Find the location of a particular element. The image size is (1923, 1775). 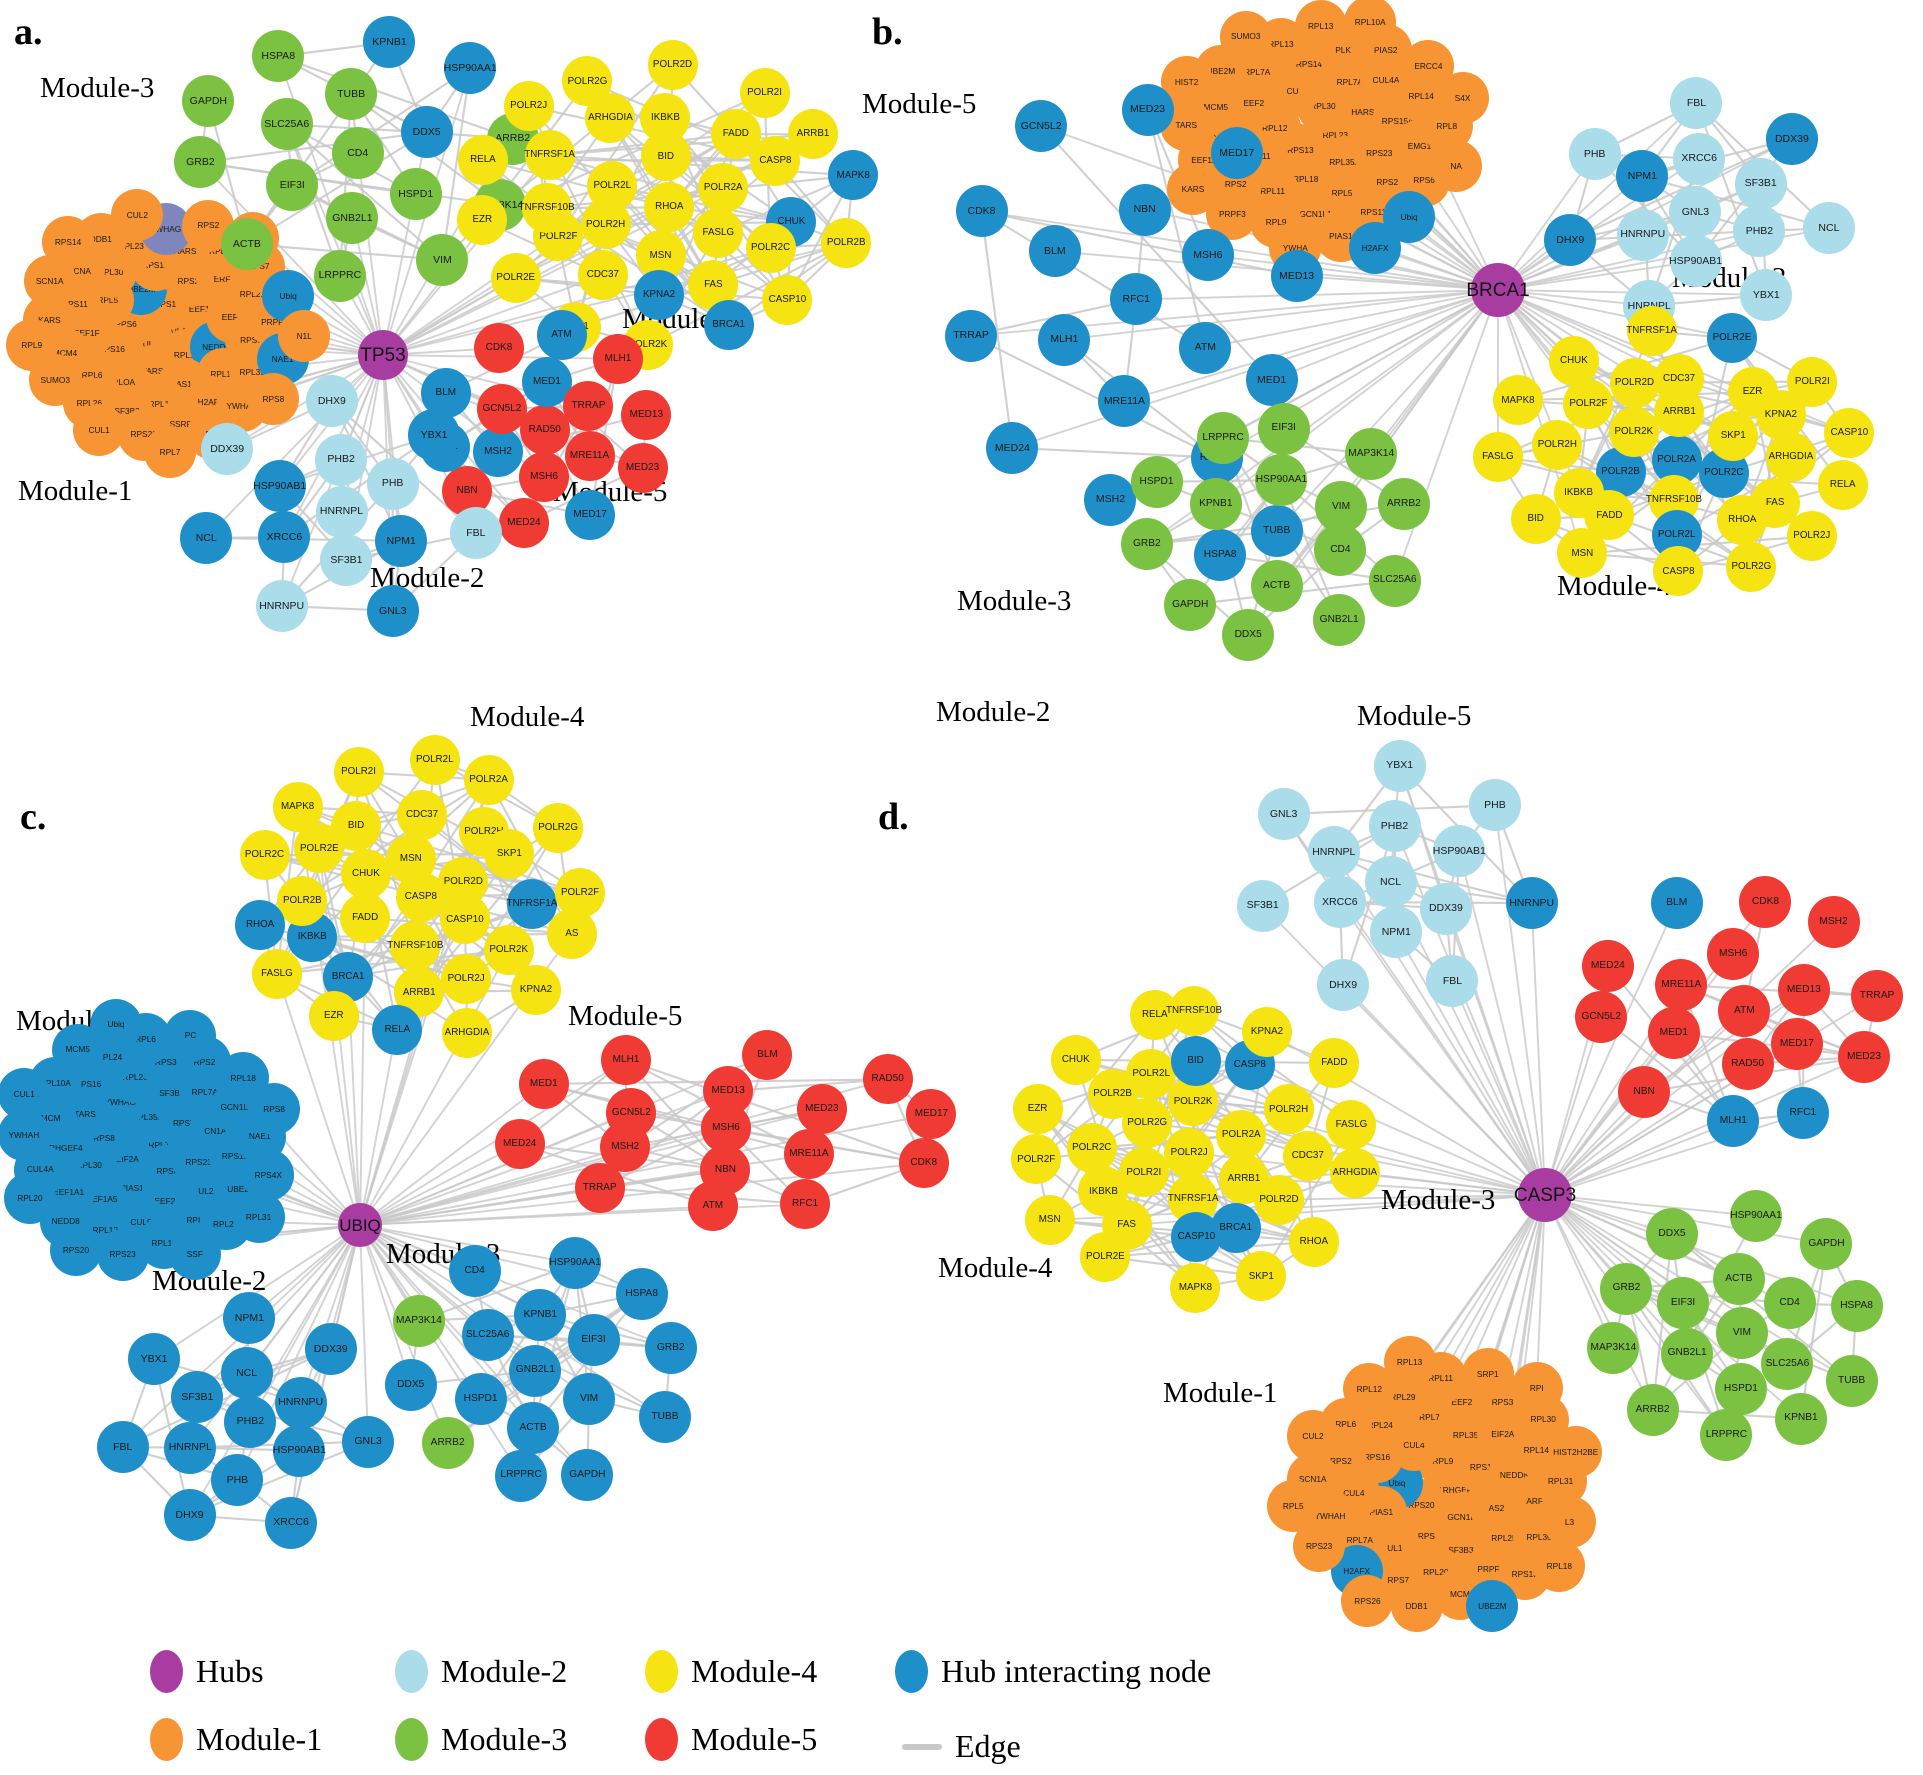

gene-node-CDK8: CDK8 is located at coordinates (981, 211).